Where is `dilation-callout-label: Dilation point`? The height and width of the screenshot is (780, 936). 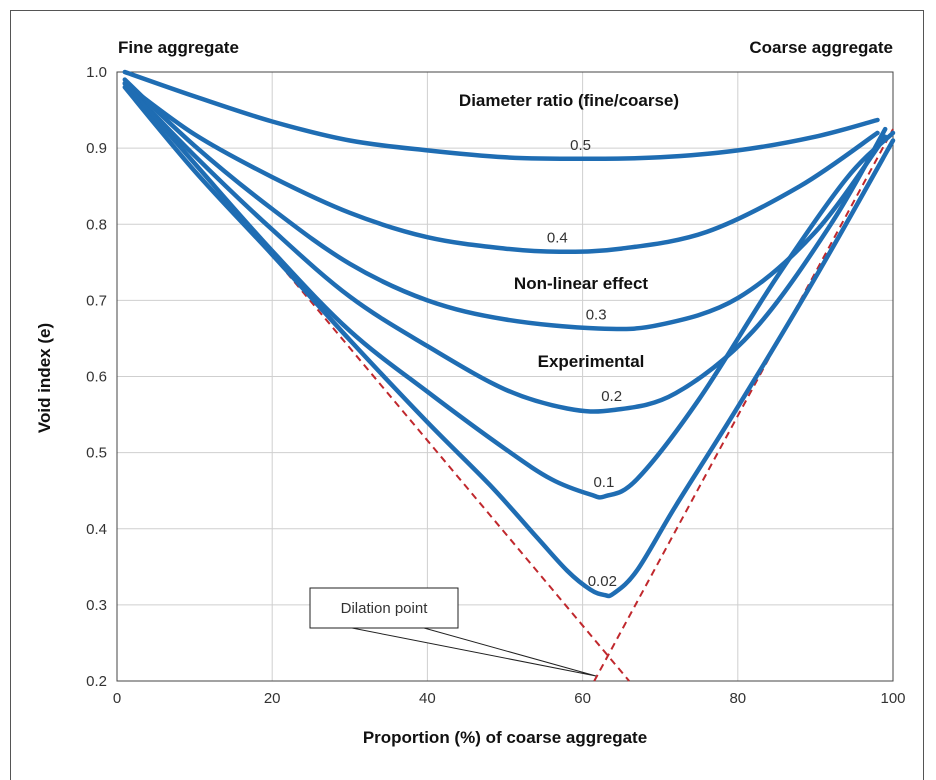
dilation-callout-label: Dilation point is located at coordinates (385, 608).